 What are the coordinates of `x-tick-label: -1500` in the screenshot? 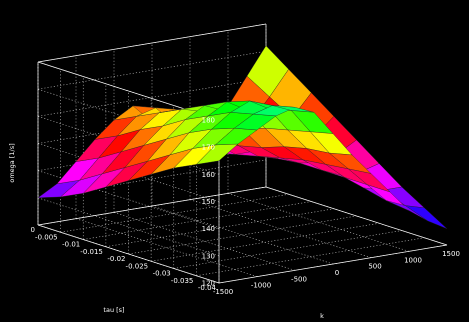 It's located at (223, 292).